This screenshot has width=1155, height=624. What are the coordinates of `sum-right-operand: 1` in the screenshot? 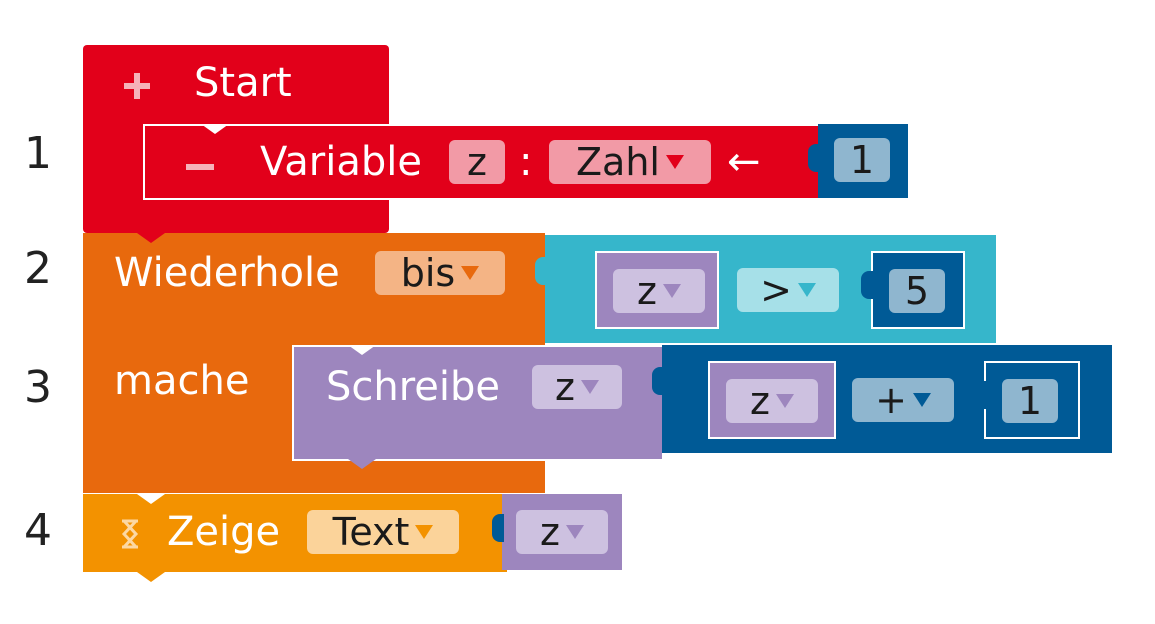 It's located at (1027, 400).